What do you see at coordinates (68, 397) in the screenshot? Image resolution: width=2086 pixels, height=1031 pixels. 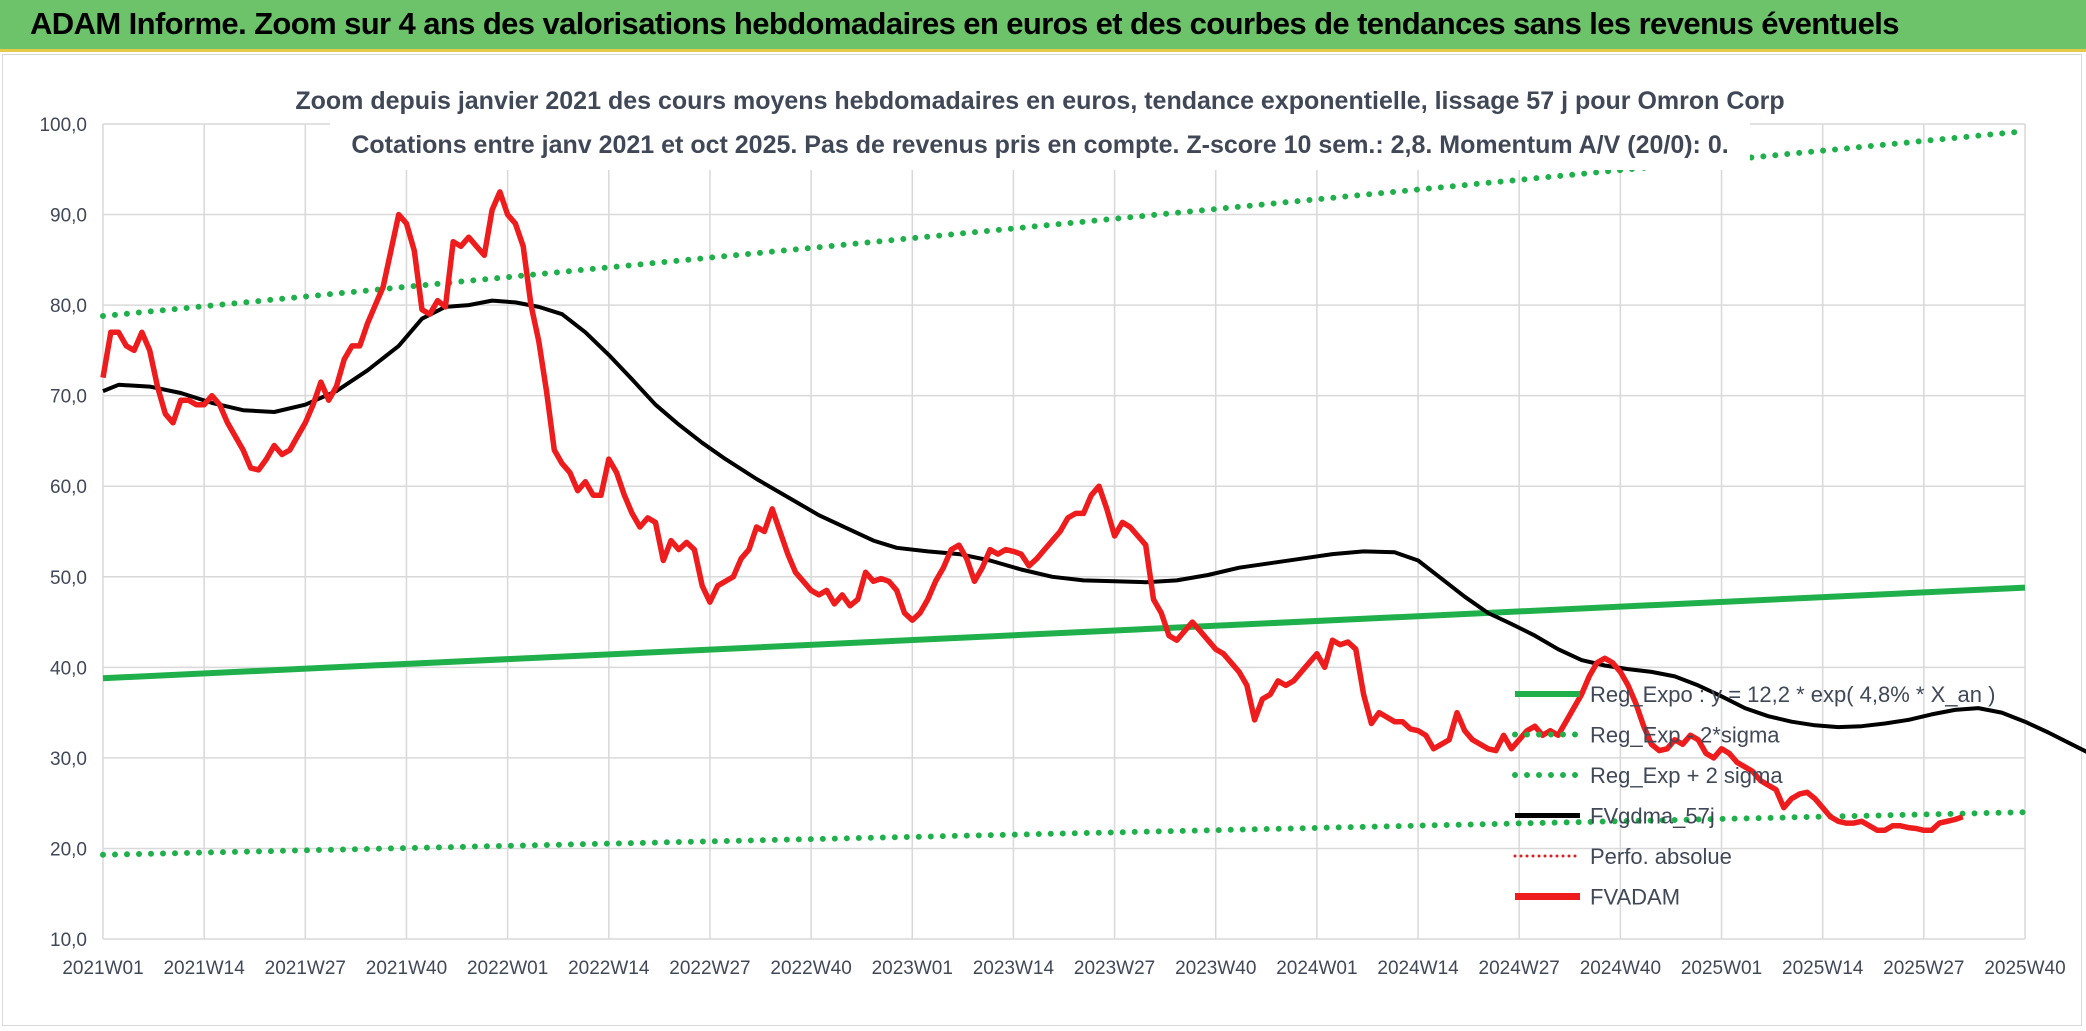 I see `y-tick-label: 70,0` at bounding box center [68, 397].